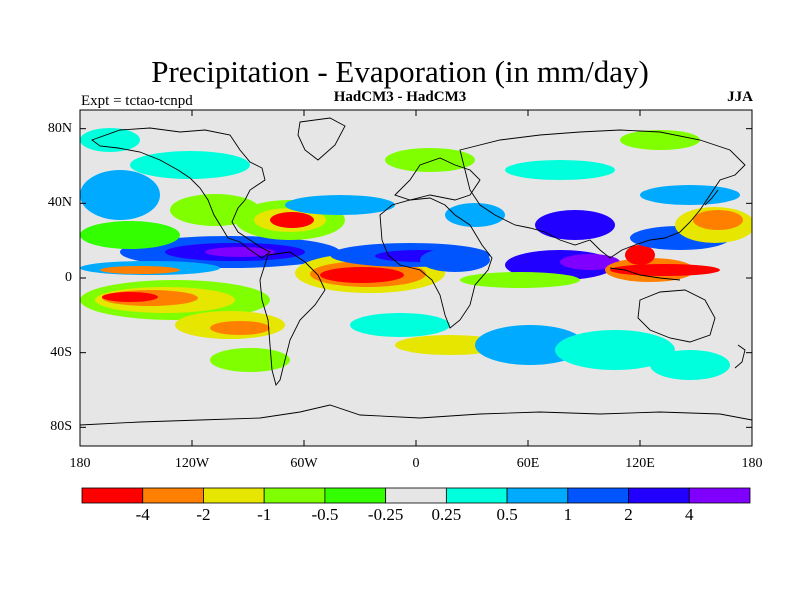 Image resolution: width=800 pixels, height=600 pixels. I want to click on y-tick-label: 40N, so click(59, 203).